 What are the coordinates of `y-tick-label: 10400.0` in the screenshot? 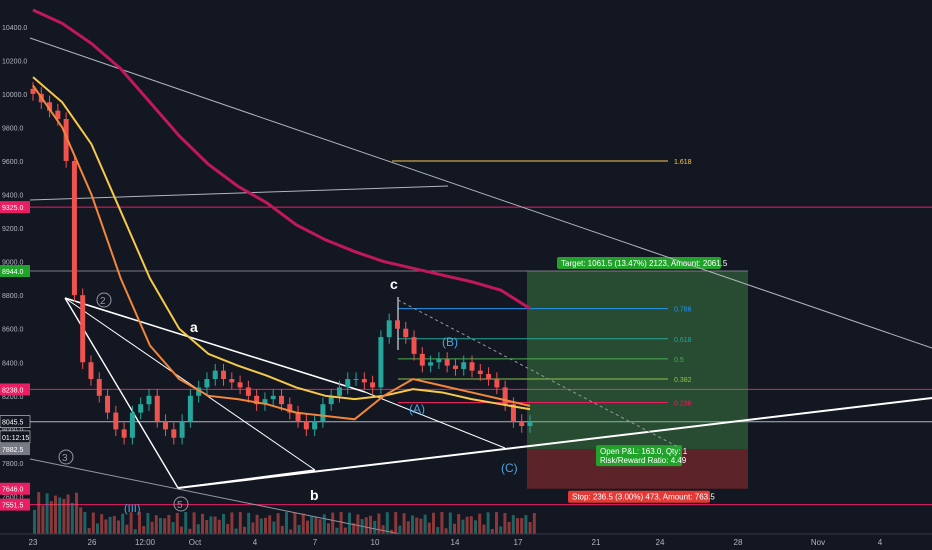 It's located at (14, 28).